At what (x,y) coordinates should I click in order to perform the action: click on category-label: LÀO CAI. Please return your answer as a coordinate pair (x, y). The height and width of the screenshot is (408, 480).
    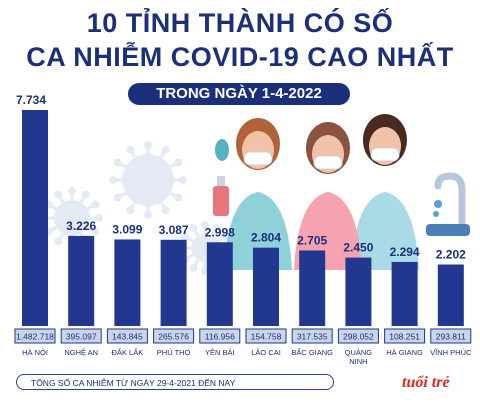
    Looking at the image, I should click on (266, 352).